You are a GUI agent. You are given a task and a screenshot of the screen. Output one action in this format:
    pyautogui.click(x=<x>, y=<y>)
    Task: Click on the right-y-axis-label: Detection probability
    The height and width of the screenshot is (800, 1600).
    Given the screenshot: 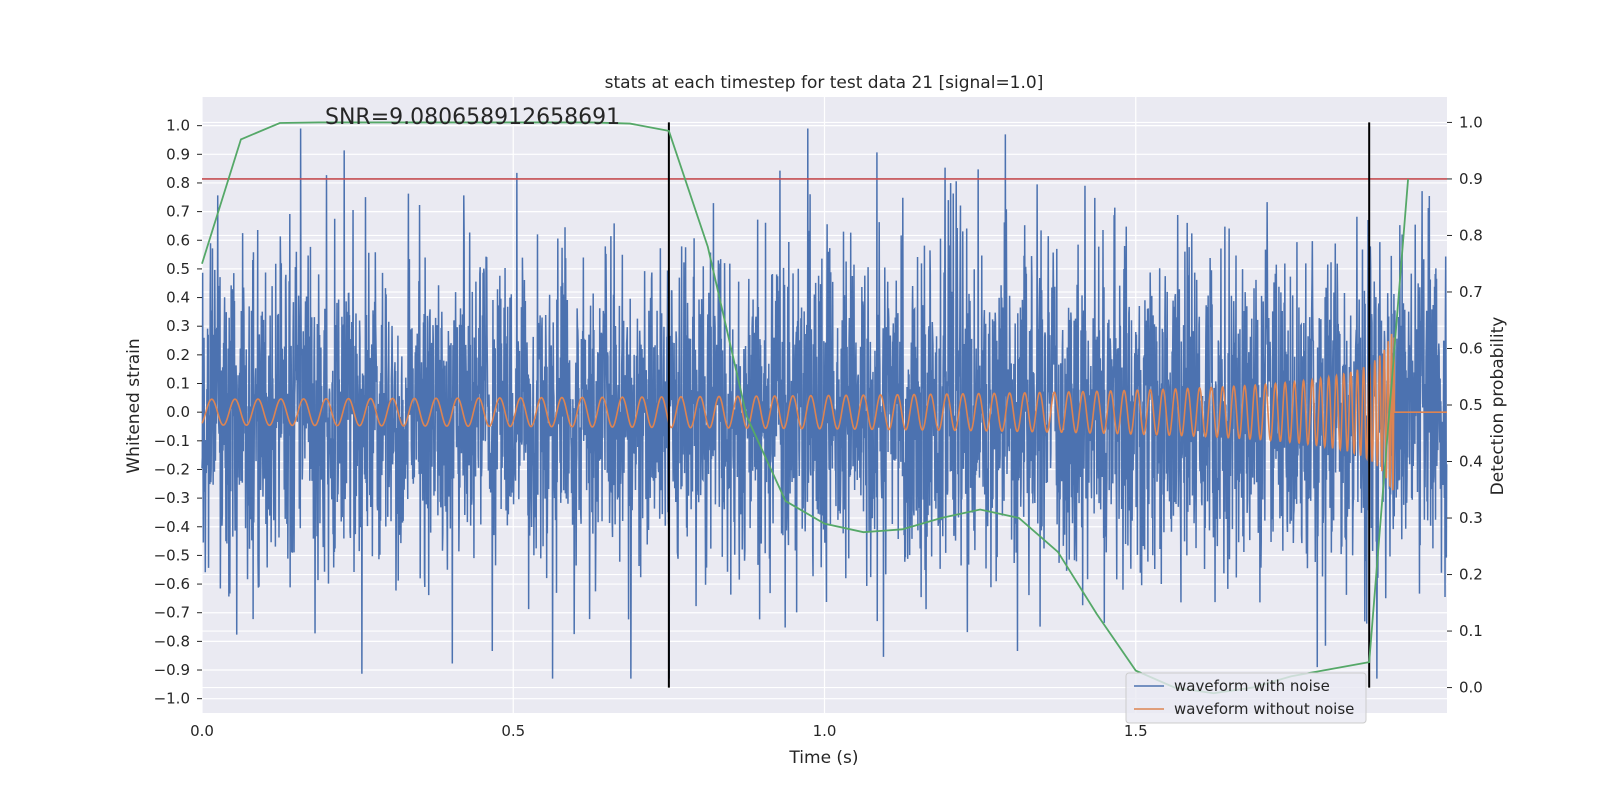 What is the action you would take?
    pyautogui.click(x=1498, y=406)
    